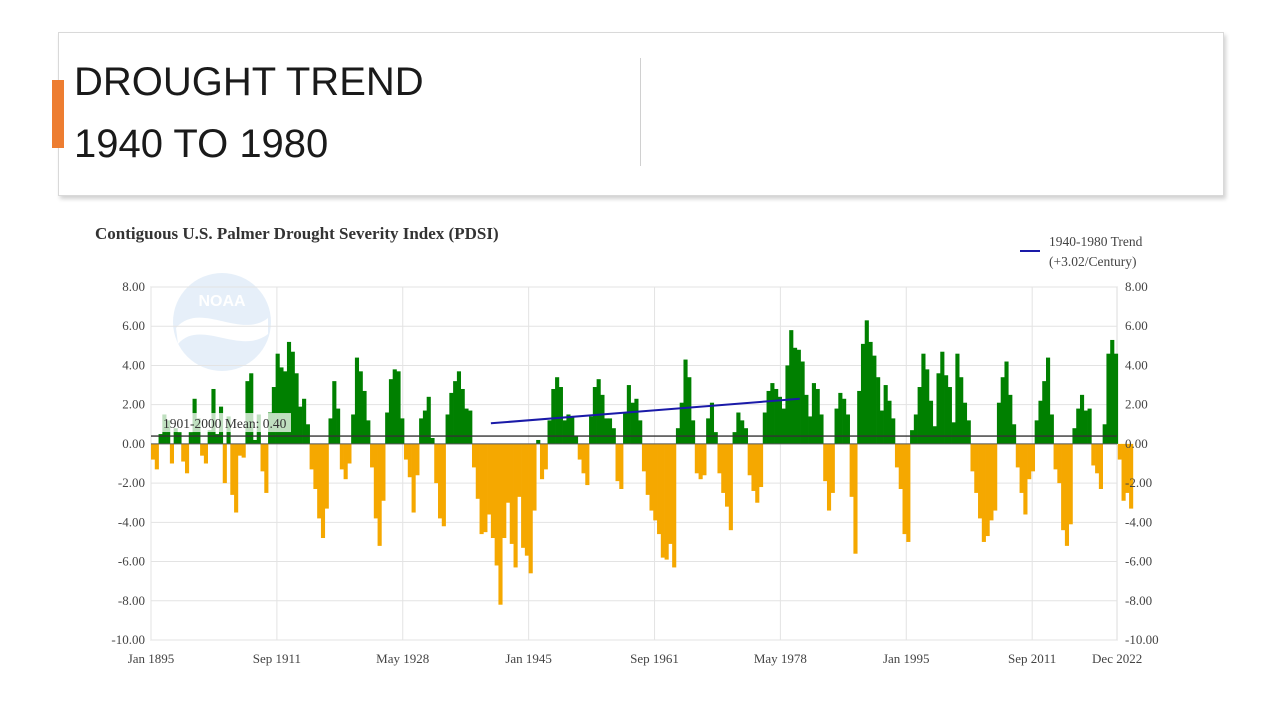 Image resolution: width=1280 pixels, height=720 pixels. I want to click on noaa-logo-wave, so click(222, 330).